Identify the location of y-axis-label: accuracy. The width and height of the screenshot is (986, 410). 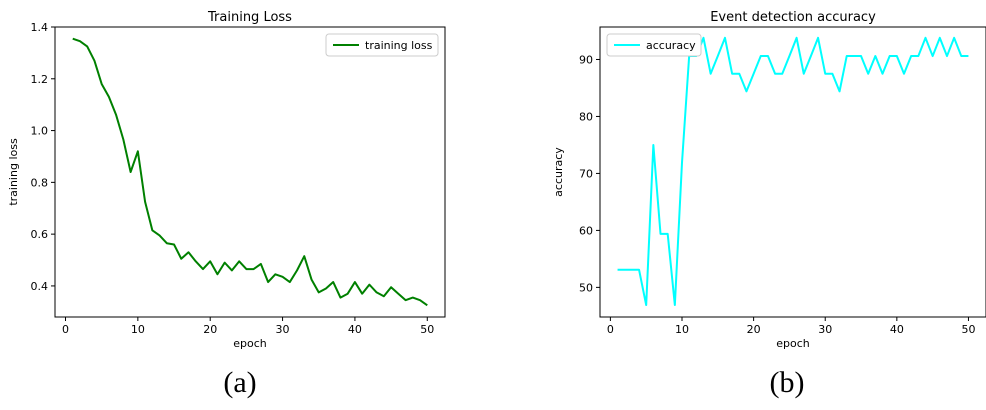
(558, 172).